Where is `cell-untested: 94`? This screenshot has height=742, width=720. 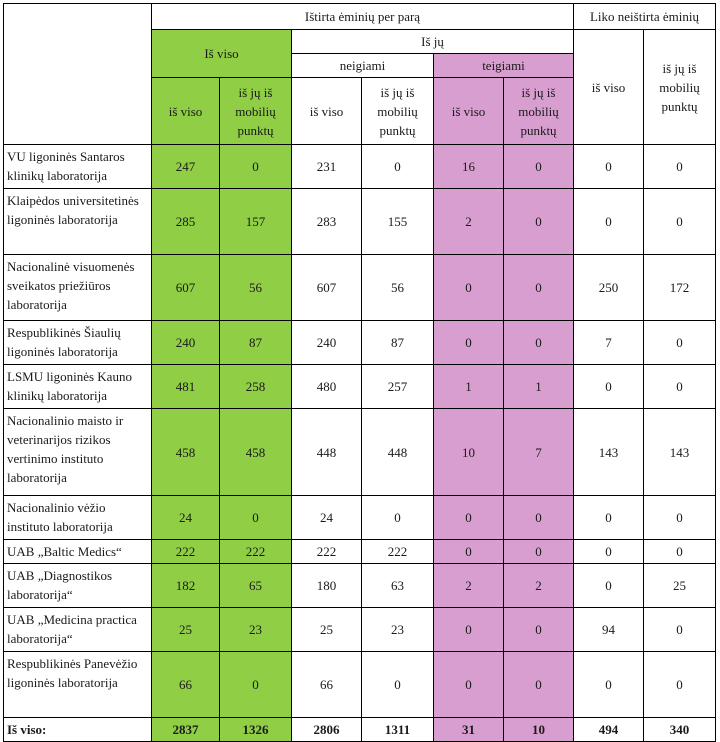 cell-untested: 94 is located at coordinates (608, 629).